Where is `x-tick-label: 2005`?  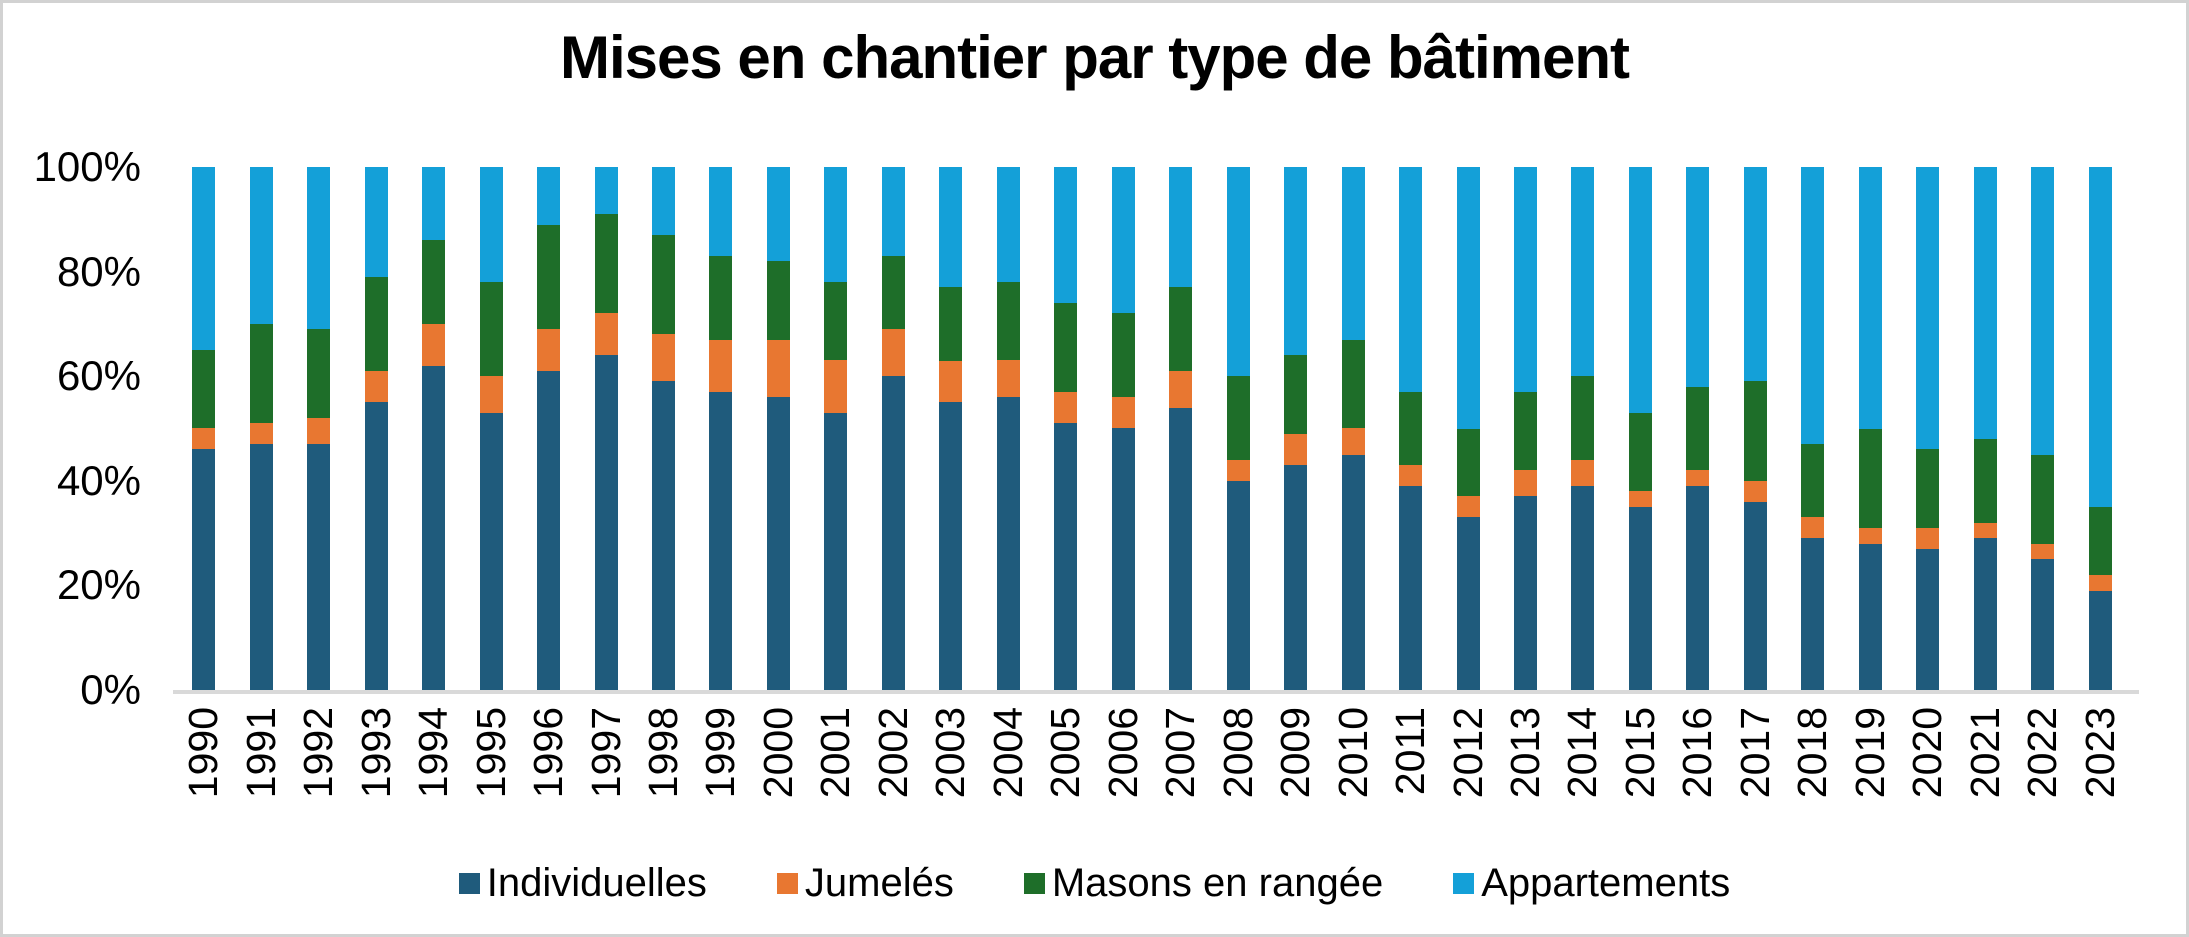 x-tick-label: 2005 is located at coordinates (1065, 753).